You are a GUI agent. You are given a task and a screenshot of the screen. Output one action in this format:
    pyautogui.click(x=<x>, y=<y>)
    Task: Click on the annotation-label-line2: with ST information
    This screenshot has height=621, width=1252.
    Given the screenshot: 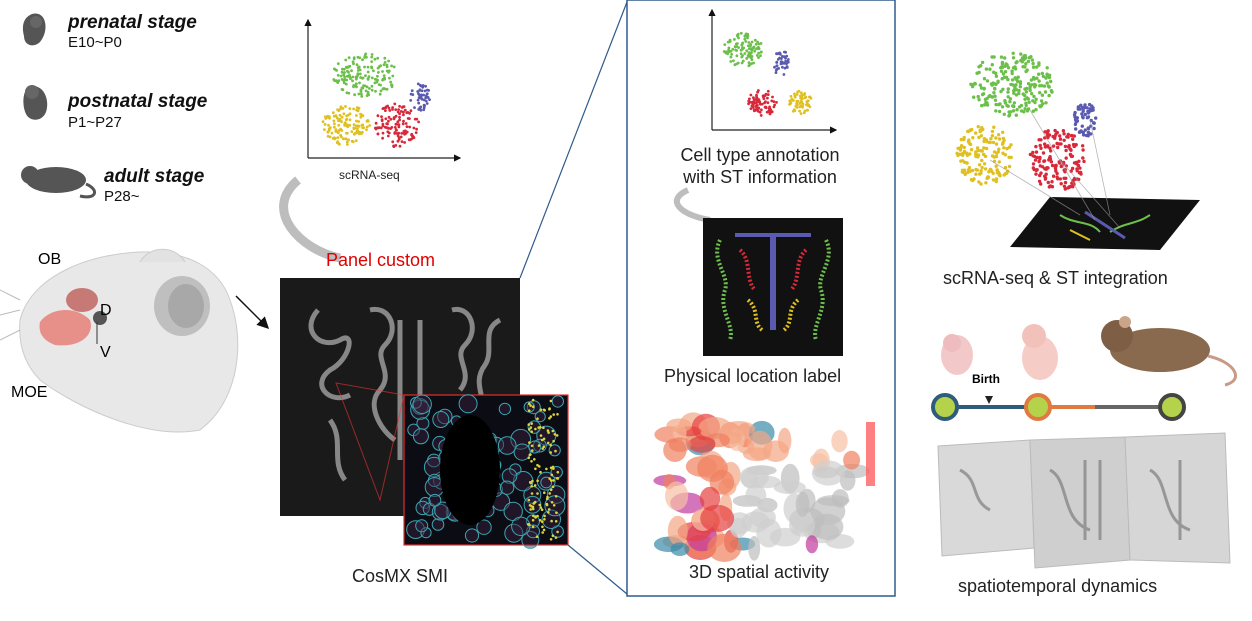 What is the action you would take?
    pyautogui.click(x=760, y=177)
    